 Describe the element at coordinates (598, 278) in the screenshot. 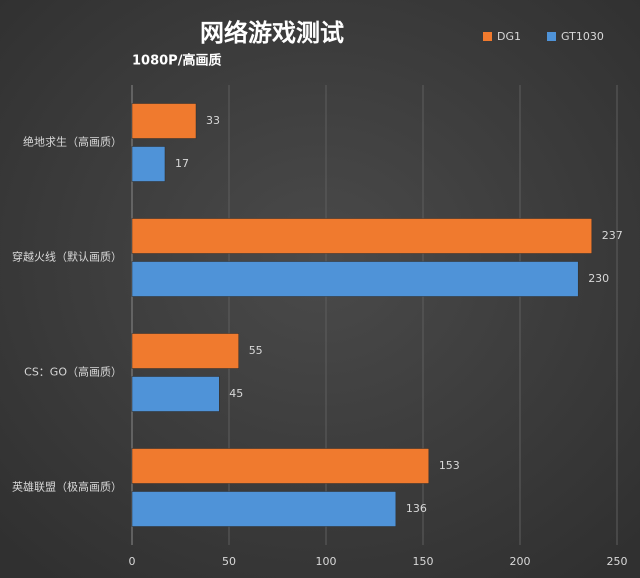

I see `data-label: 230` at that location.